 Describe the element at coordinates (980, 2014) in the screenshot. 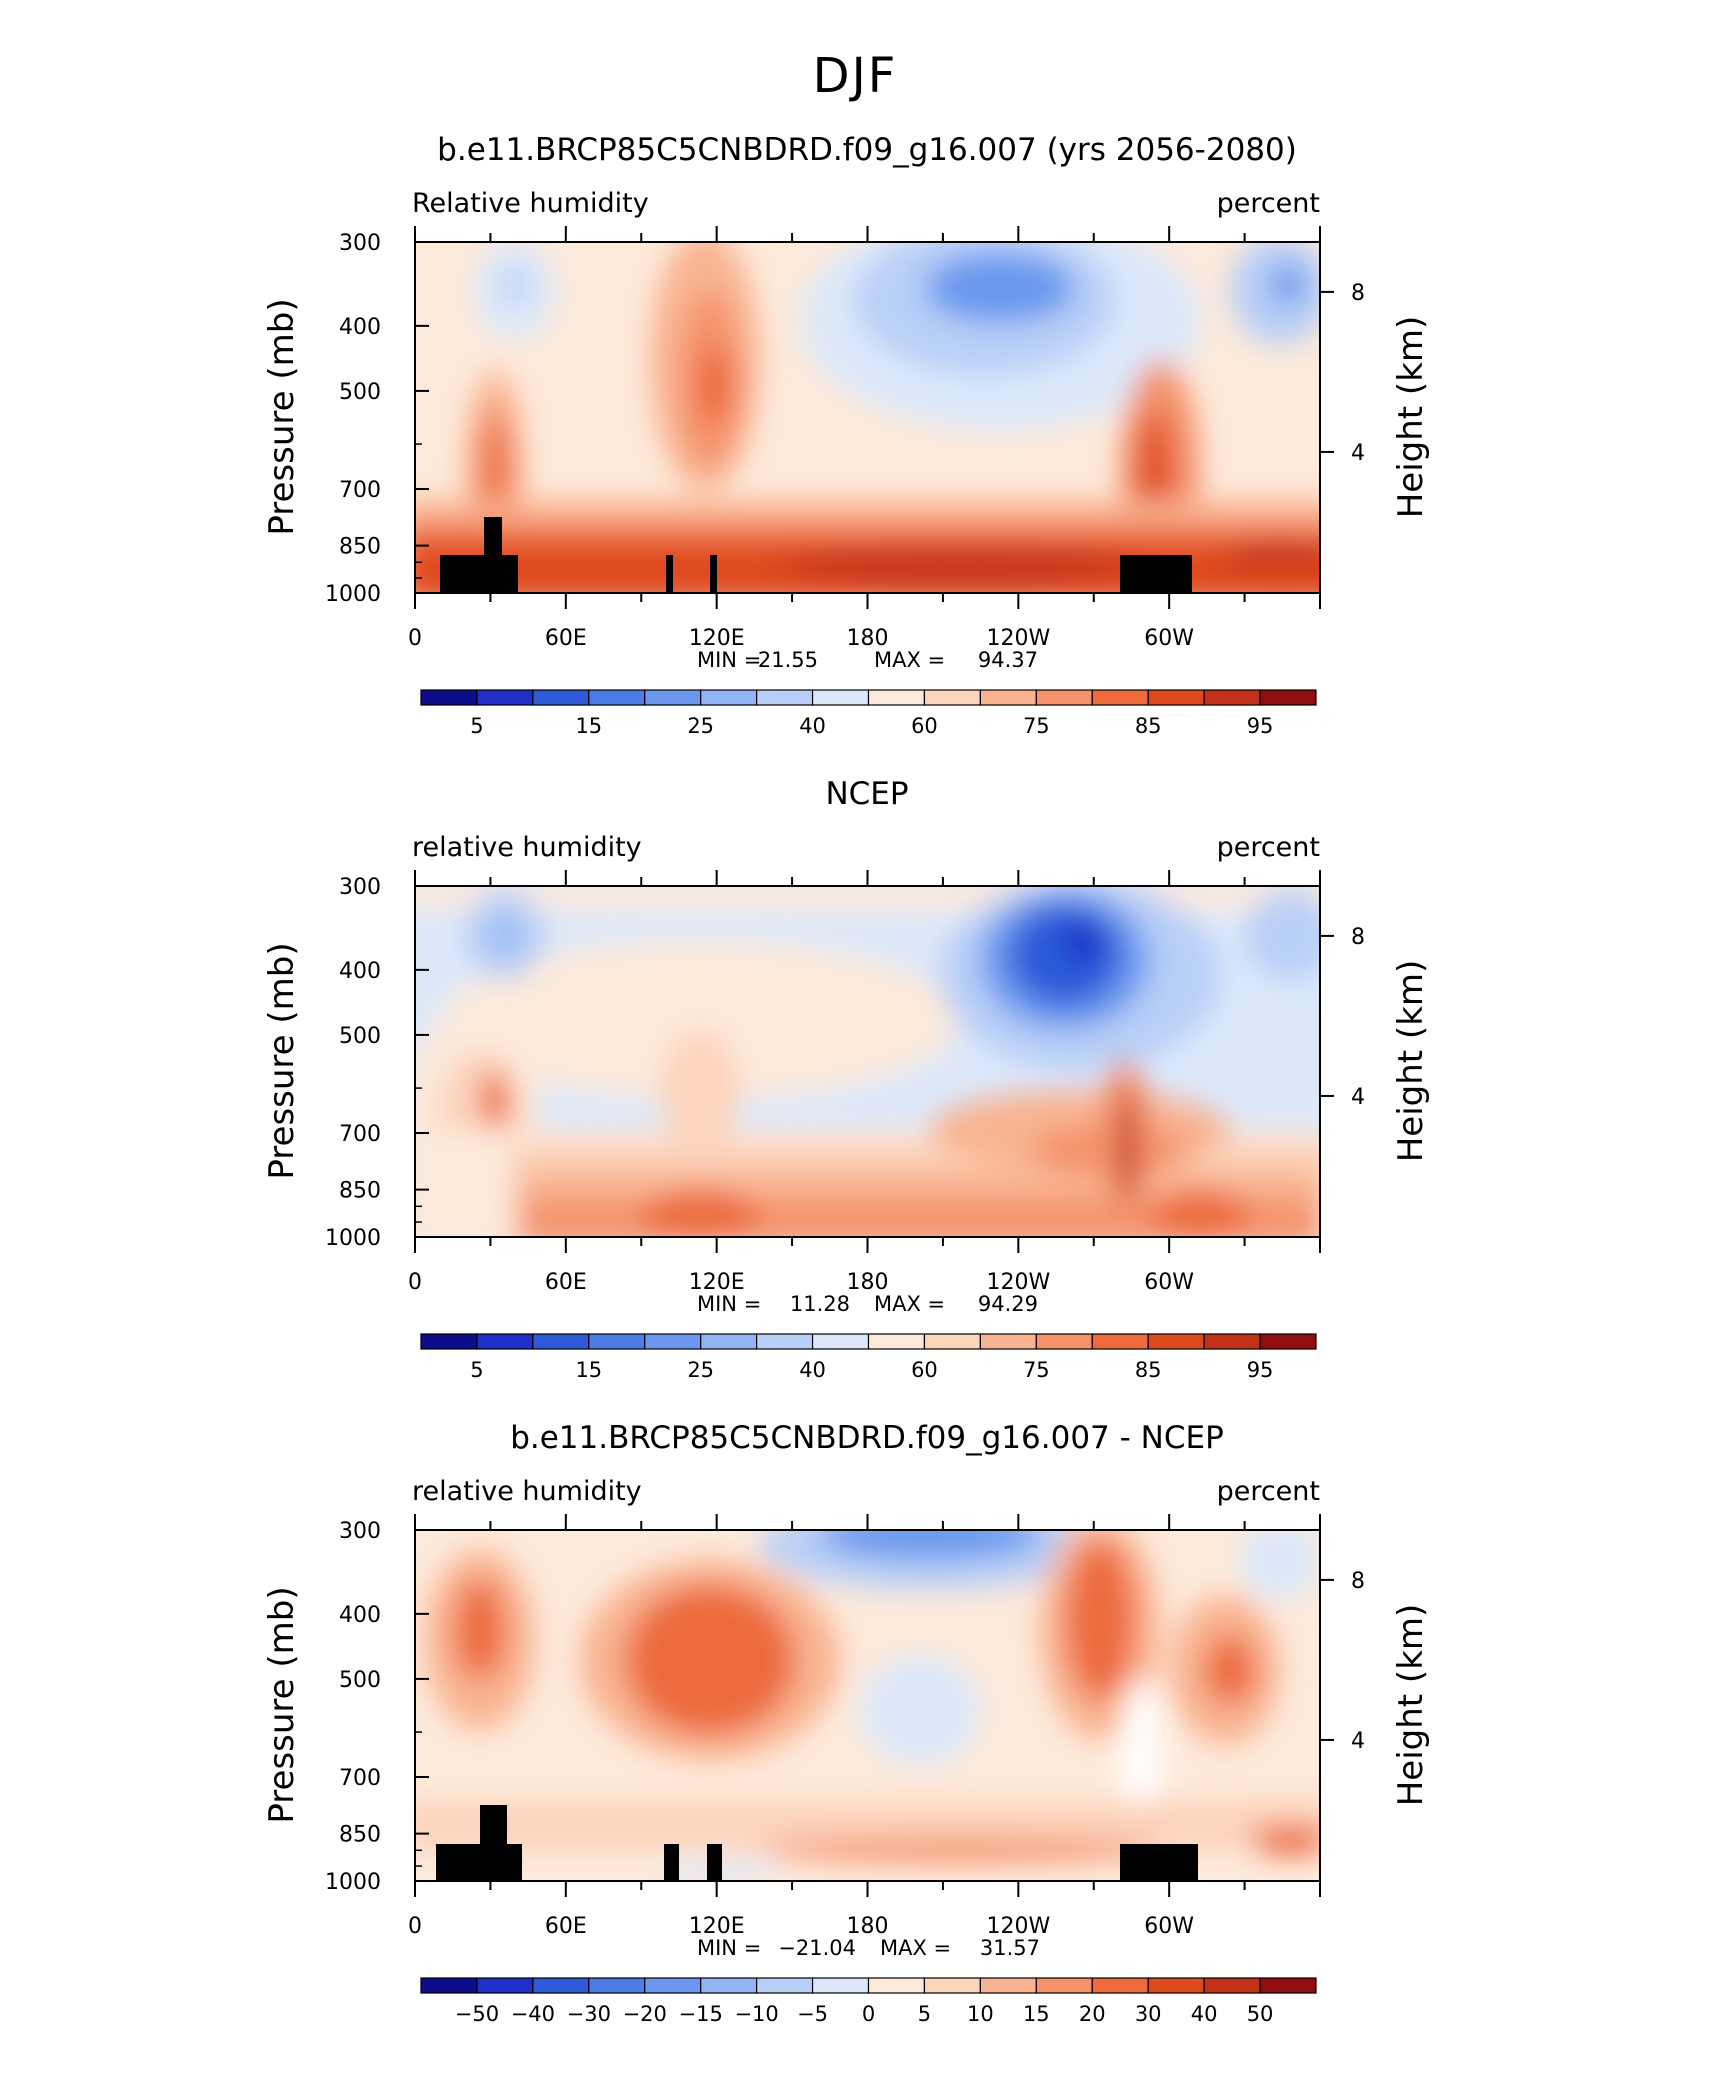

I see `colorbar-label: 10` at that location.